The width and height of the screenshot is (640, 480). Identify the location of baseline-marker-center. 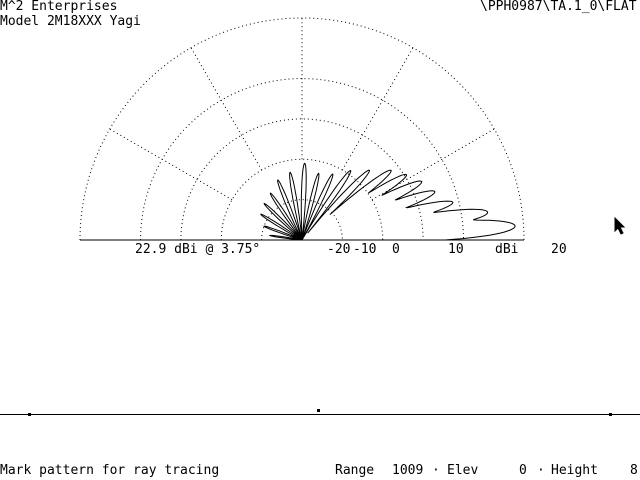
(318, 410).